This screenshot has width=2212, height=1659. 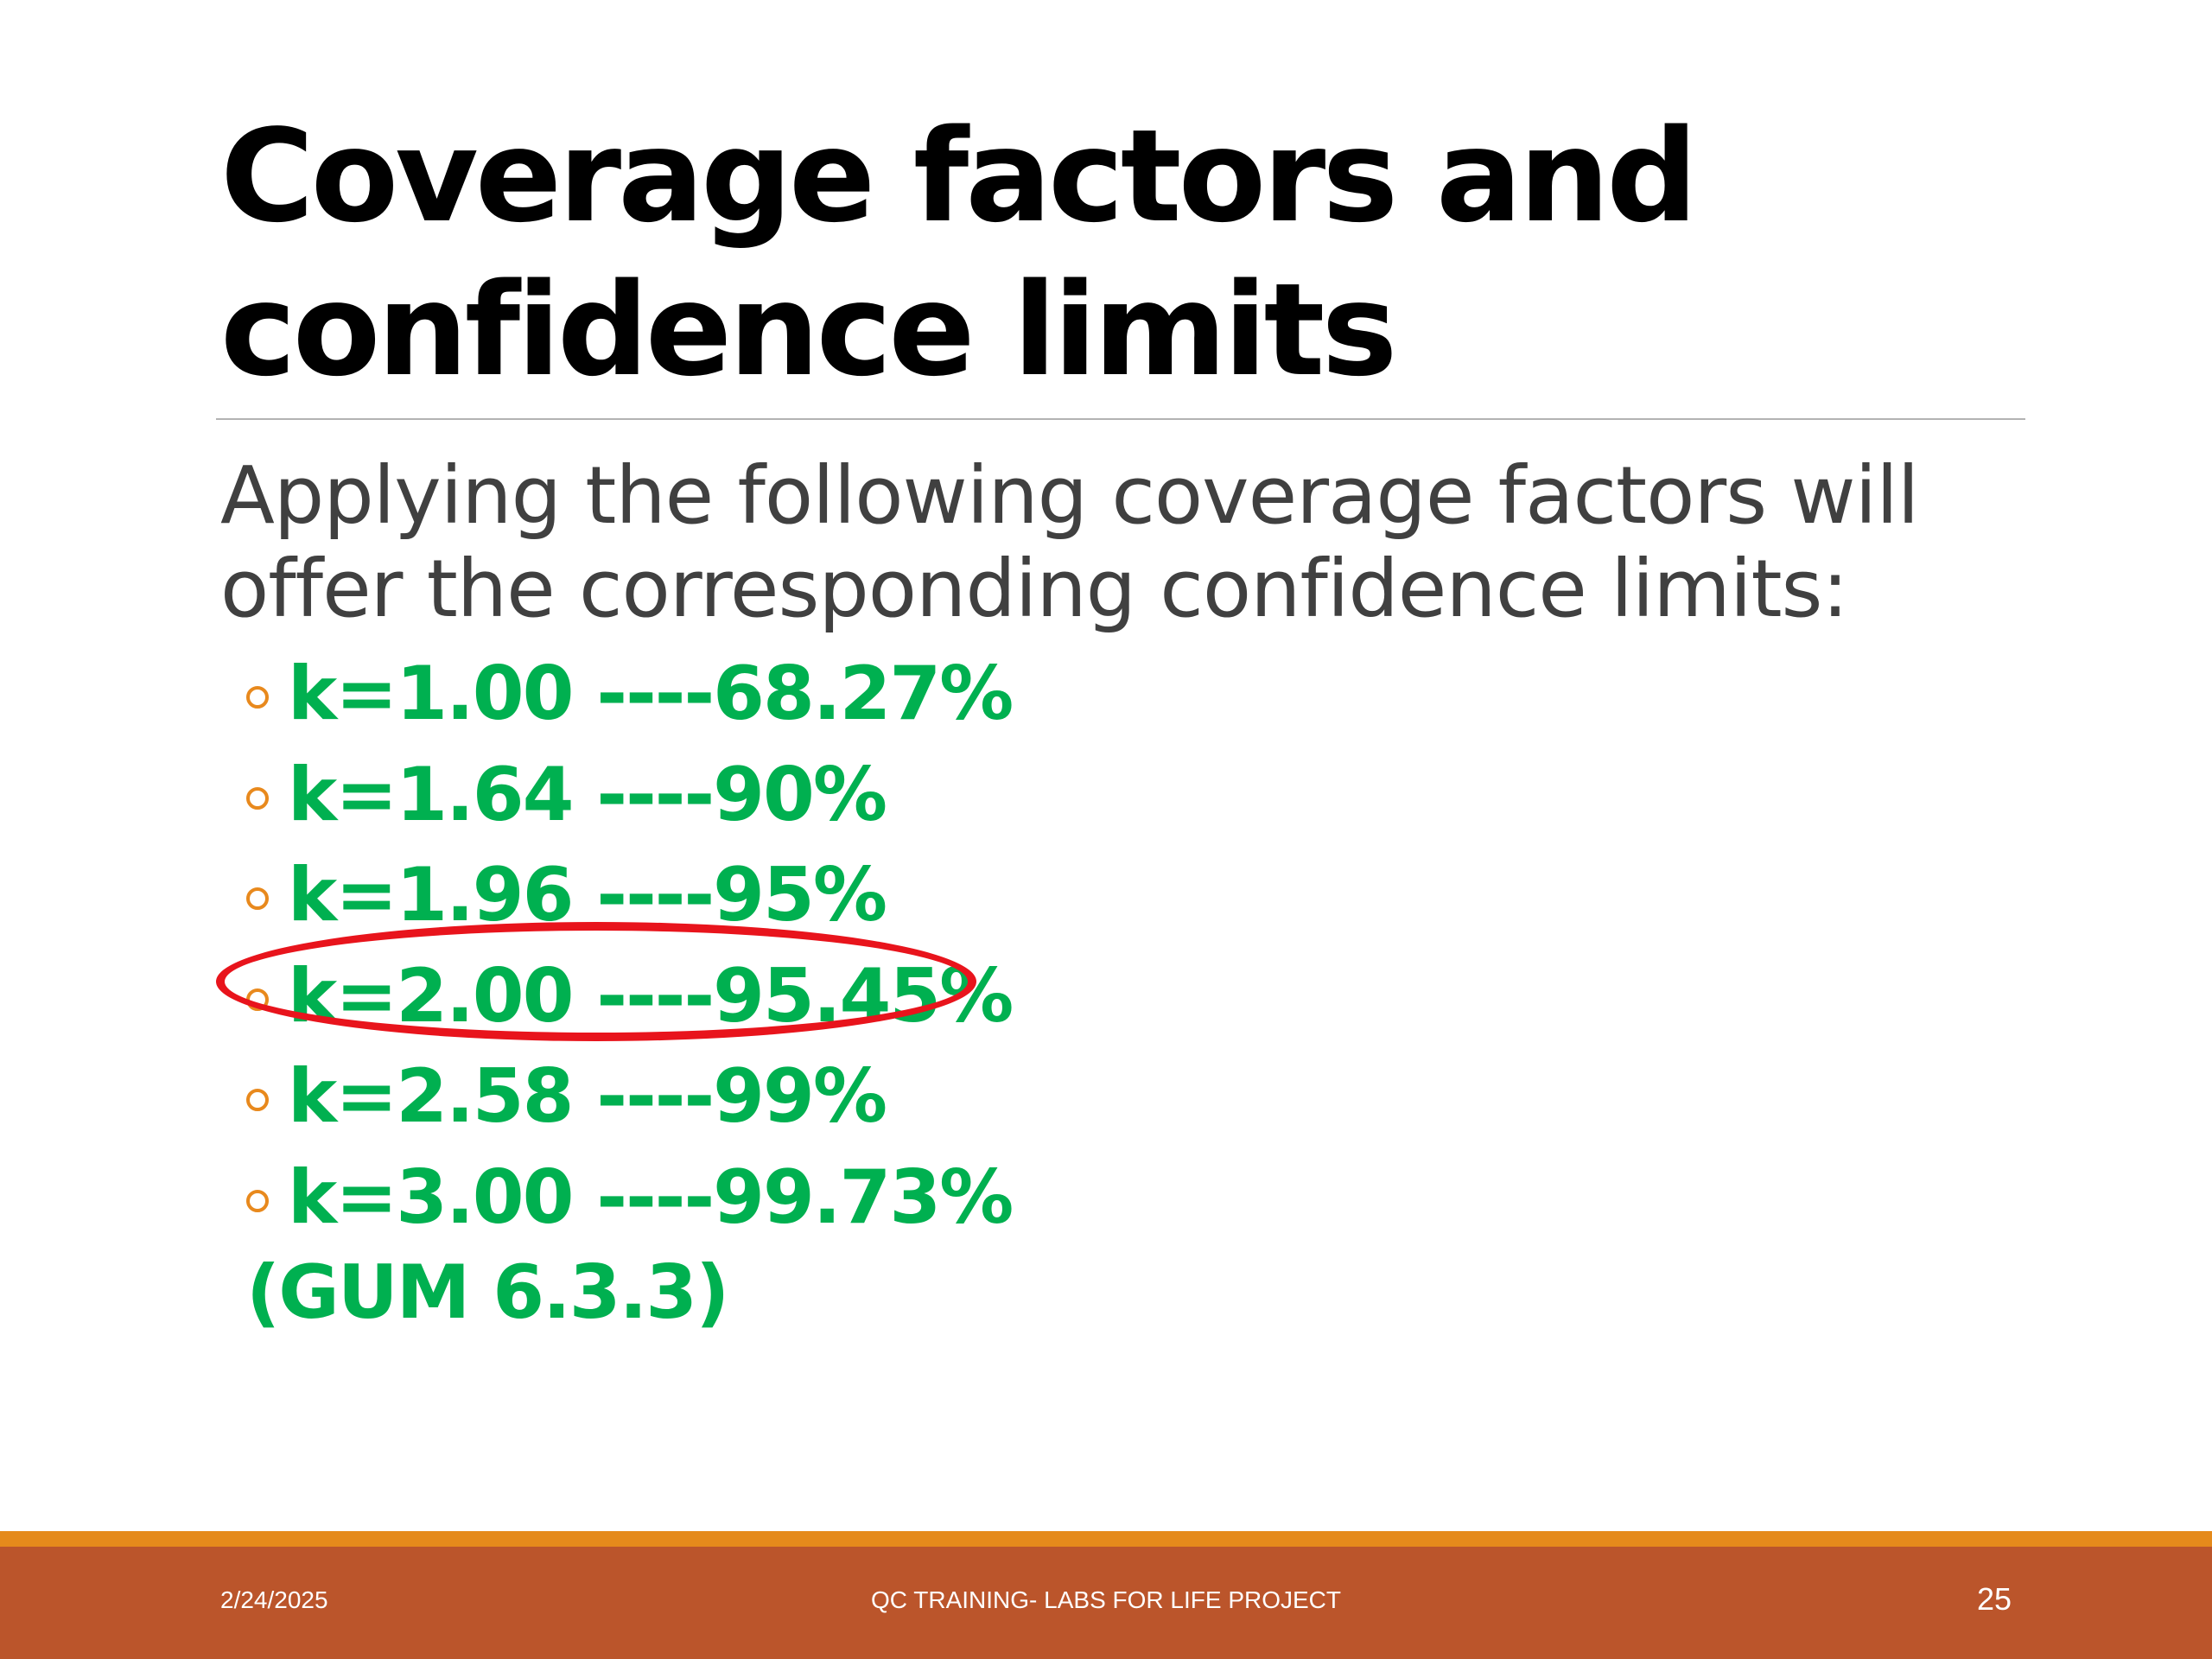 What do you see at coordinates (274, 1599) in the screenshot?
I see `footer-date: 2/24/2025` at bounding box center [274, 1599].